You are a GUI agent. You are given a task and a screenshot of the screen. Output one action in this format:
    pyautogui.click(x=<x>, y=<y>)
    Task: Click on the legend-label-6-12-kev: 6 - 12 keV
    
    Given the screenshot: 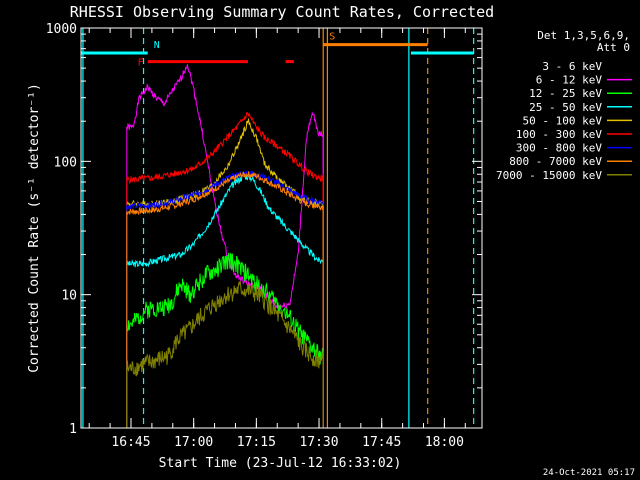 What is the action you would take?
    pyautogui.click(x=569, y=80)
    